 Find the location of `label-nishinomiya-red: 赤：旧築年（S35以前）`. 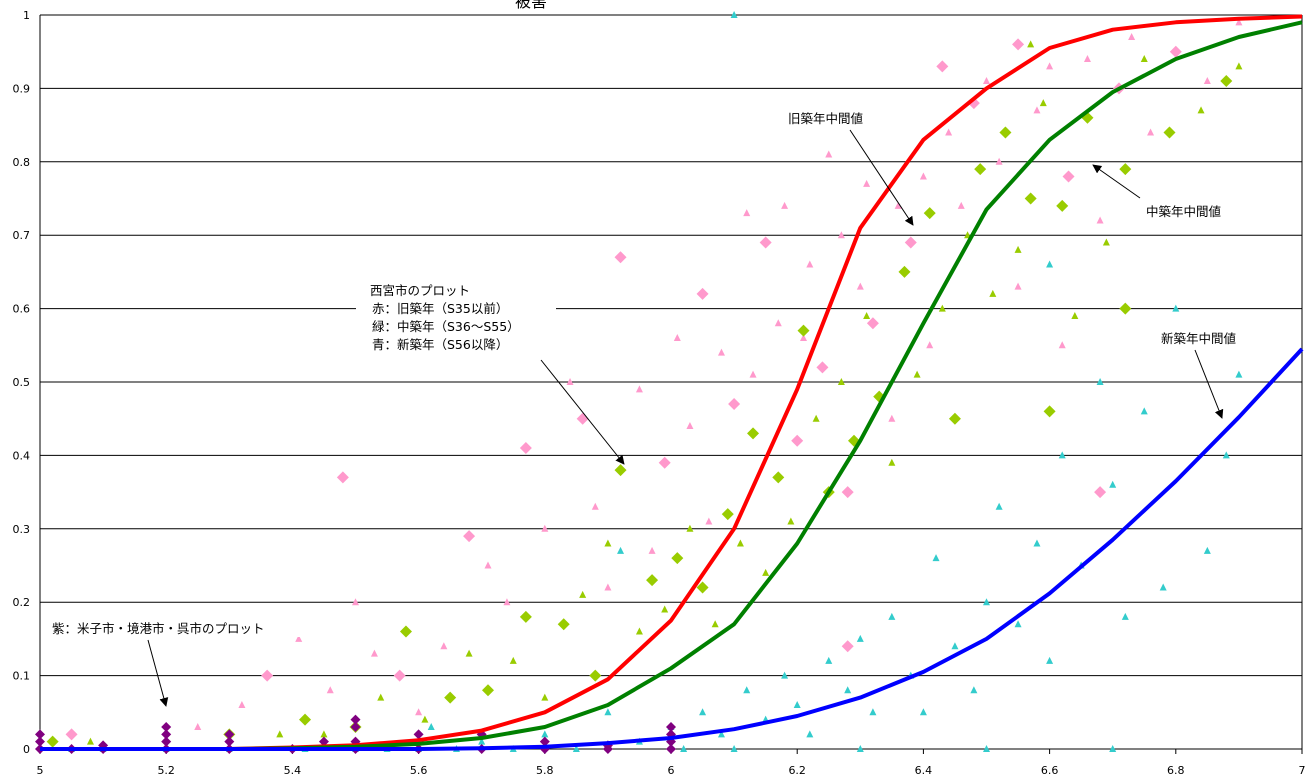

label-nishinomiya-red: 赤：旧築年（S35以前） is located at coordinates (440, 308).